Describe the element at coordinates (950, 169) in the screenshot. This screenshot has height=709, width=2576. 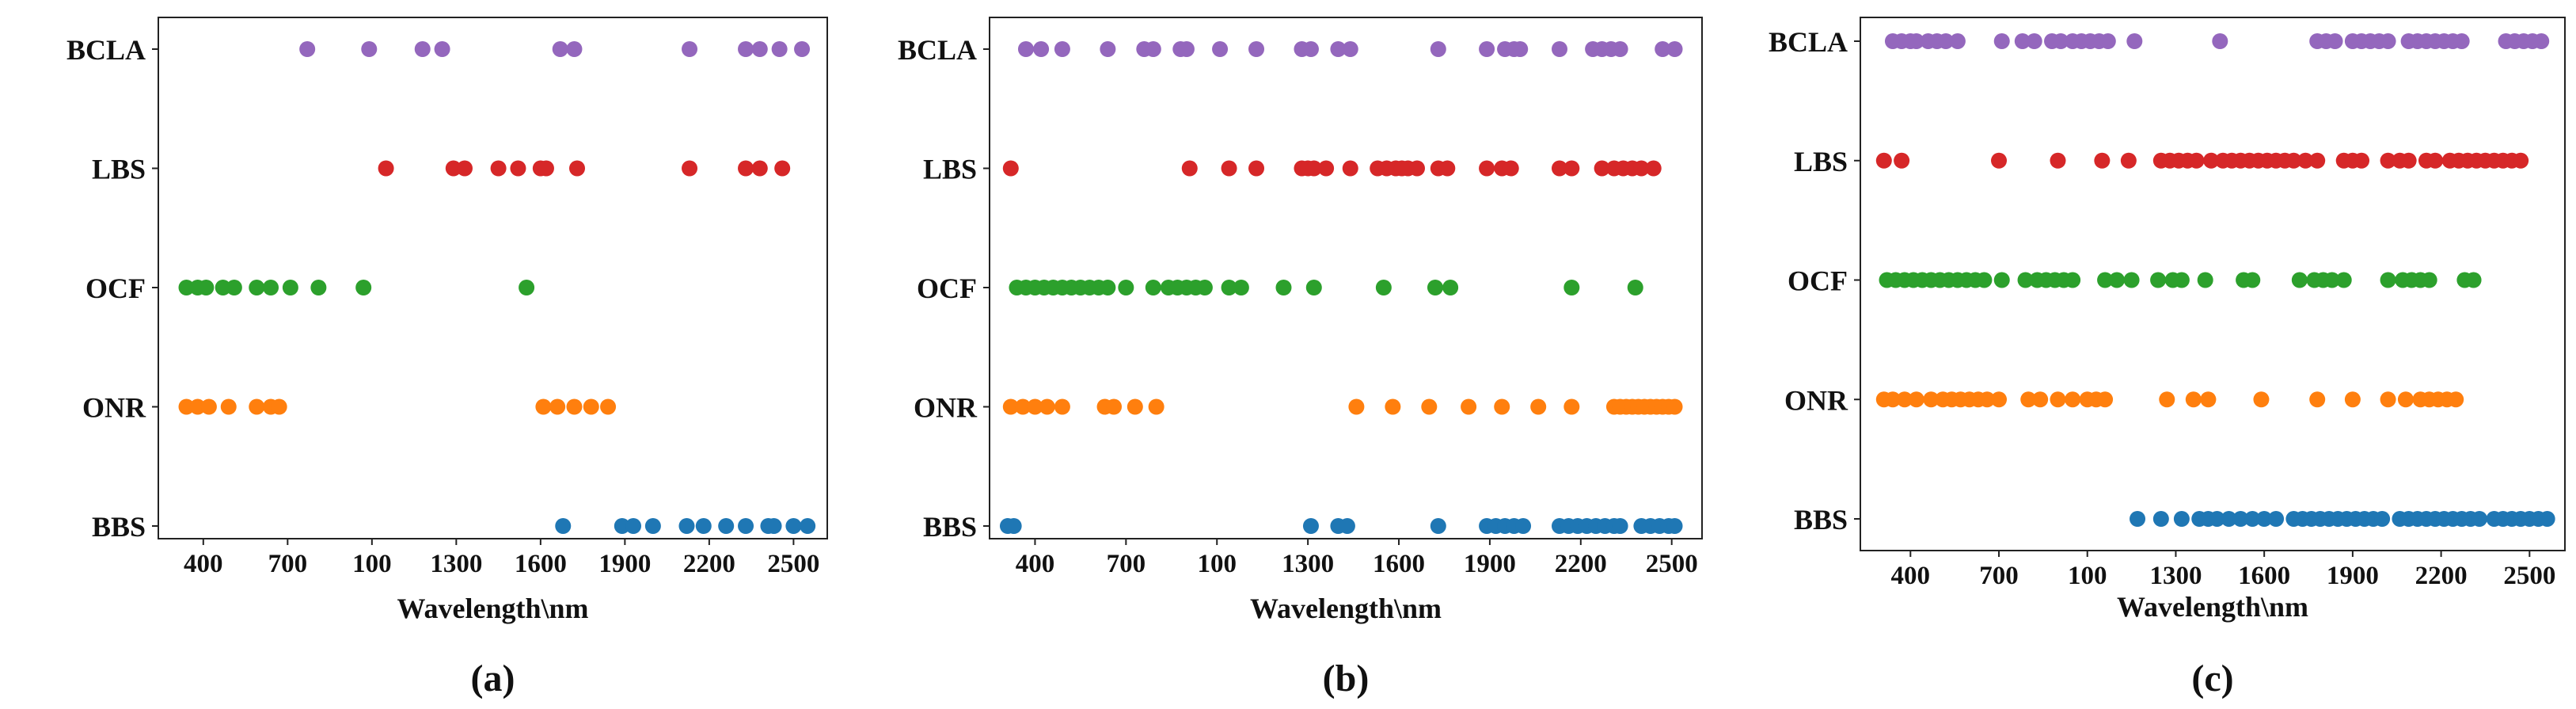
I see `y-tick-label: LBS` at that location.